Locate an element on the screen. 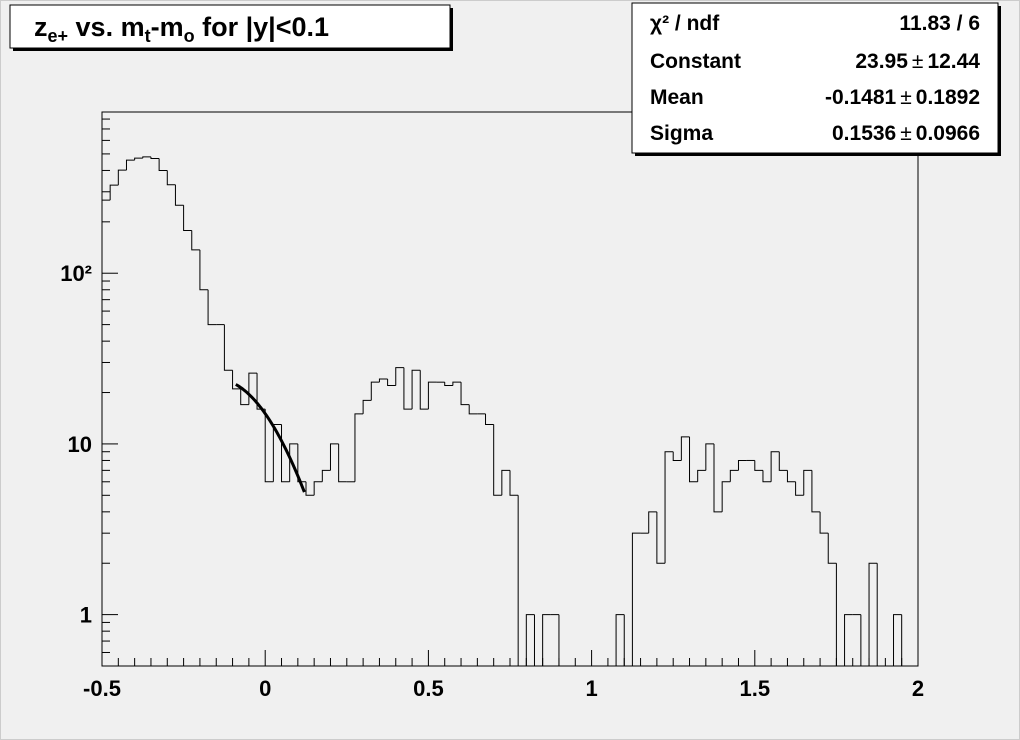  stats-label: Mean is located at coordinates (677, 97).